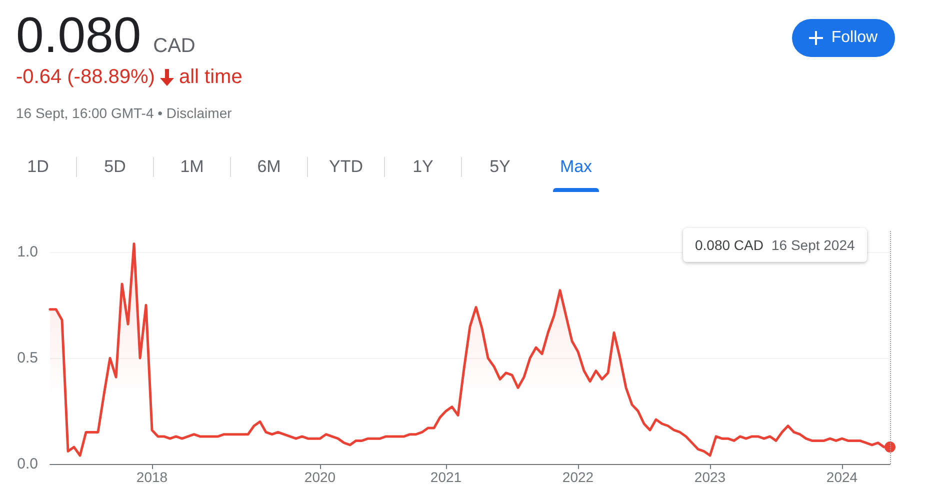 The image size is (946, 501). Describe the element at coordinates (124, 113) in the screenshot. I see `text: 16 Sept, 16:00 GMT-4 • Disclaimer` at that location.